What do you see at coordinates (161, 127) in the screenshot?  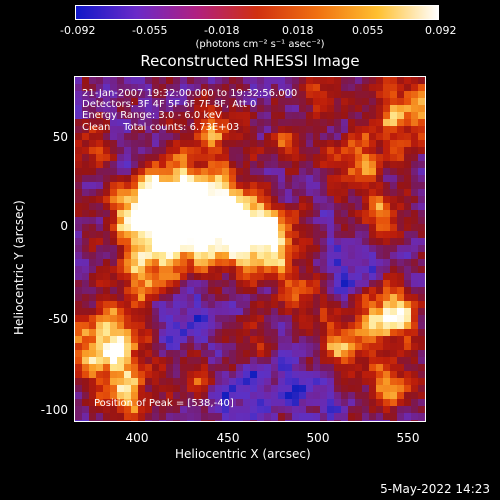 I see `info-total-counts: Clean Total counts: 6.73E+03` at bounding box center [161, 127].